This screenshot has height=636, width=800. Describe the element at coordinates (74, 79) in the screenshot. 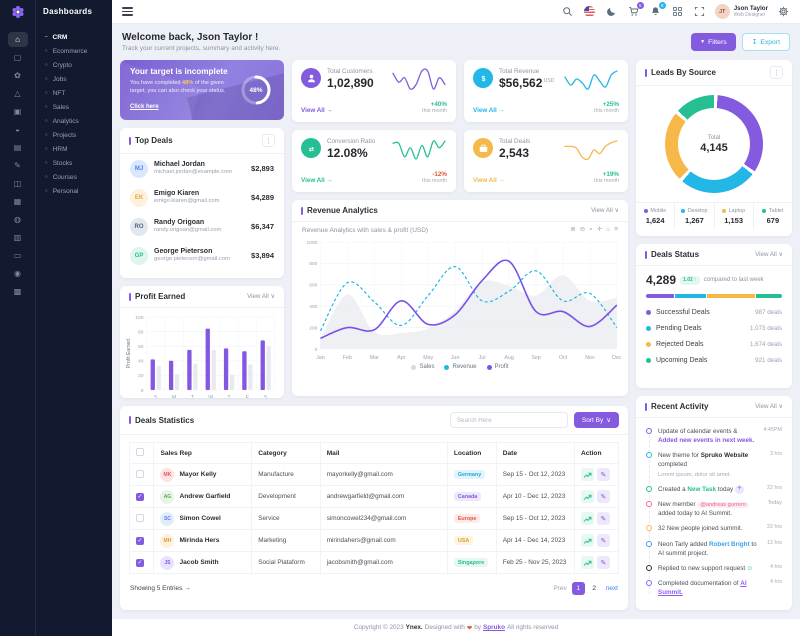

I see `sidebar-item-jobs: ○ Jobs` at that location.